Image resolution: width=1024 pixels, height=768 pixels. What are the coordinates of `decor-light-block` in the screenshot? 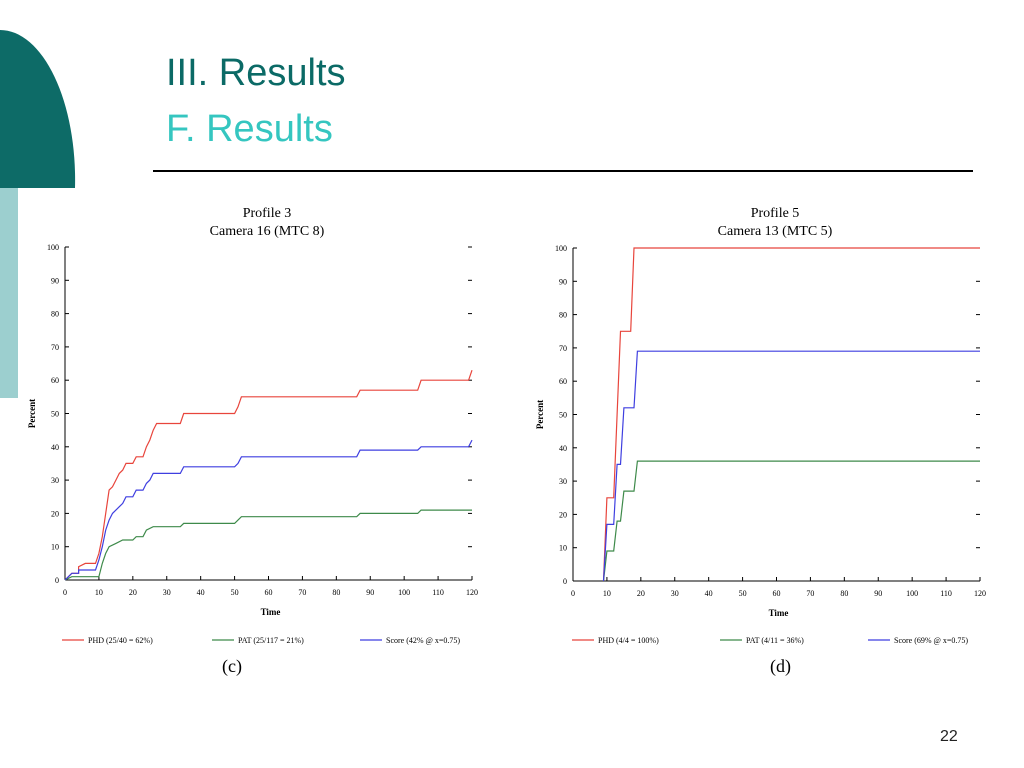 It's located at (9, 293).